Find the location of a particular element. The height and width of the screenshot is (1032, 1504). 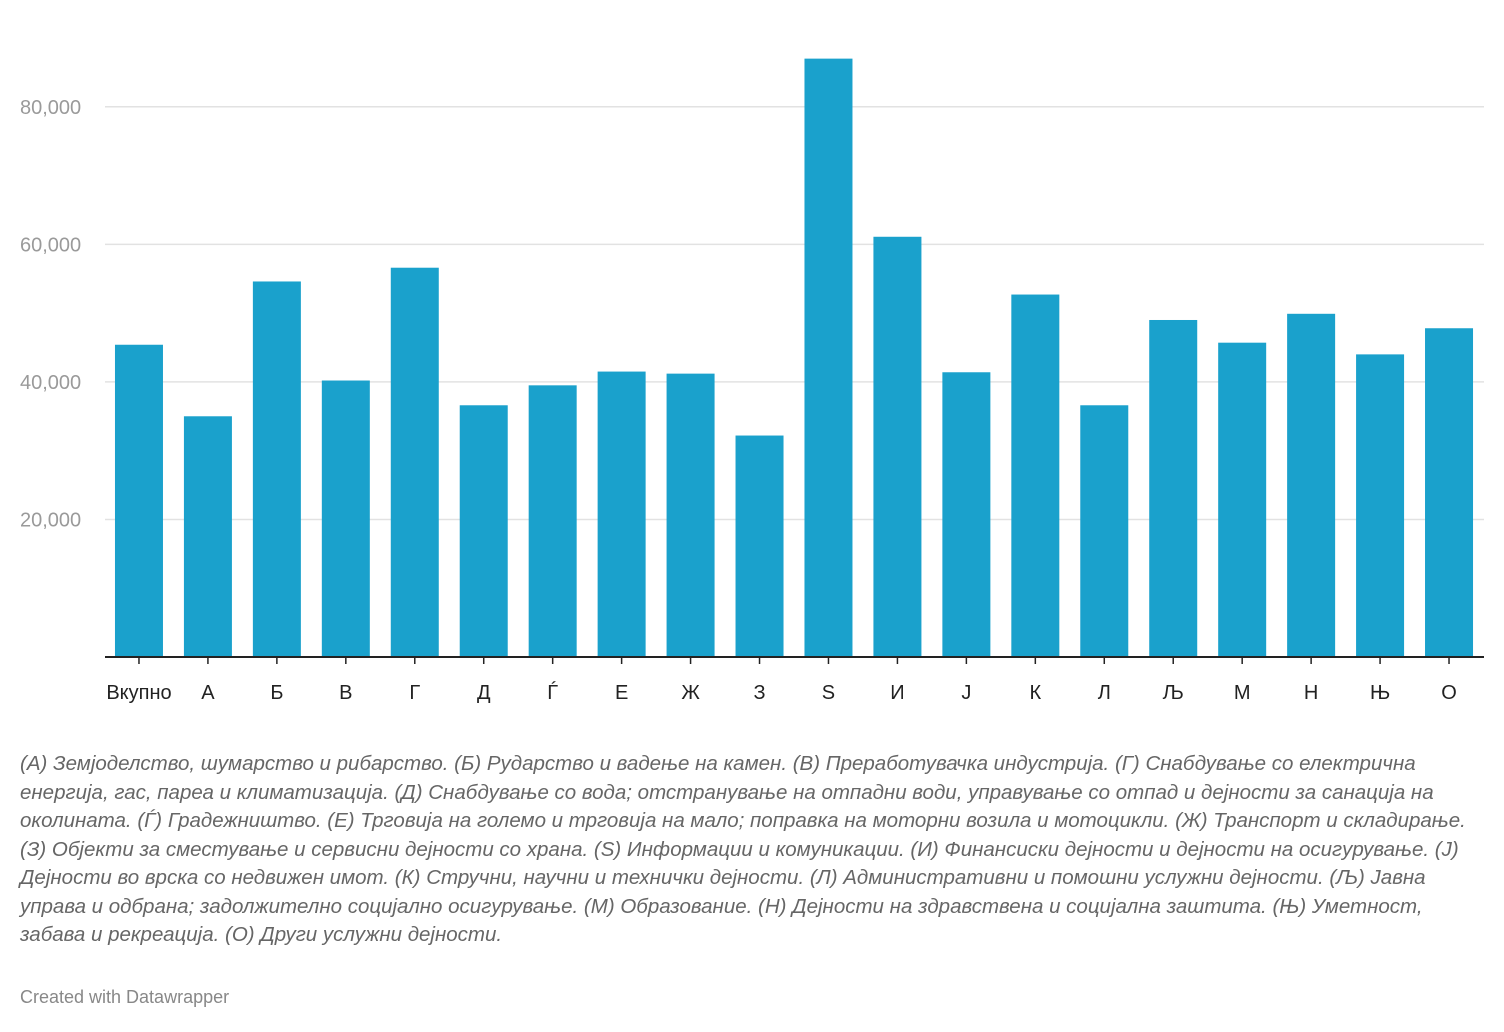

y-tick-label: 60,000 is located at coordinates (50, 245).